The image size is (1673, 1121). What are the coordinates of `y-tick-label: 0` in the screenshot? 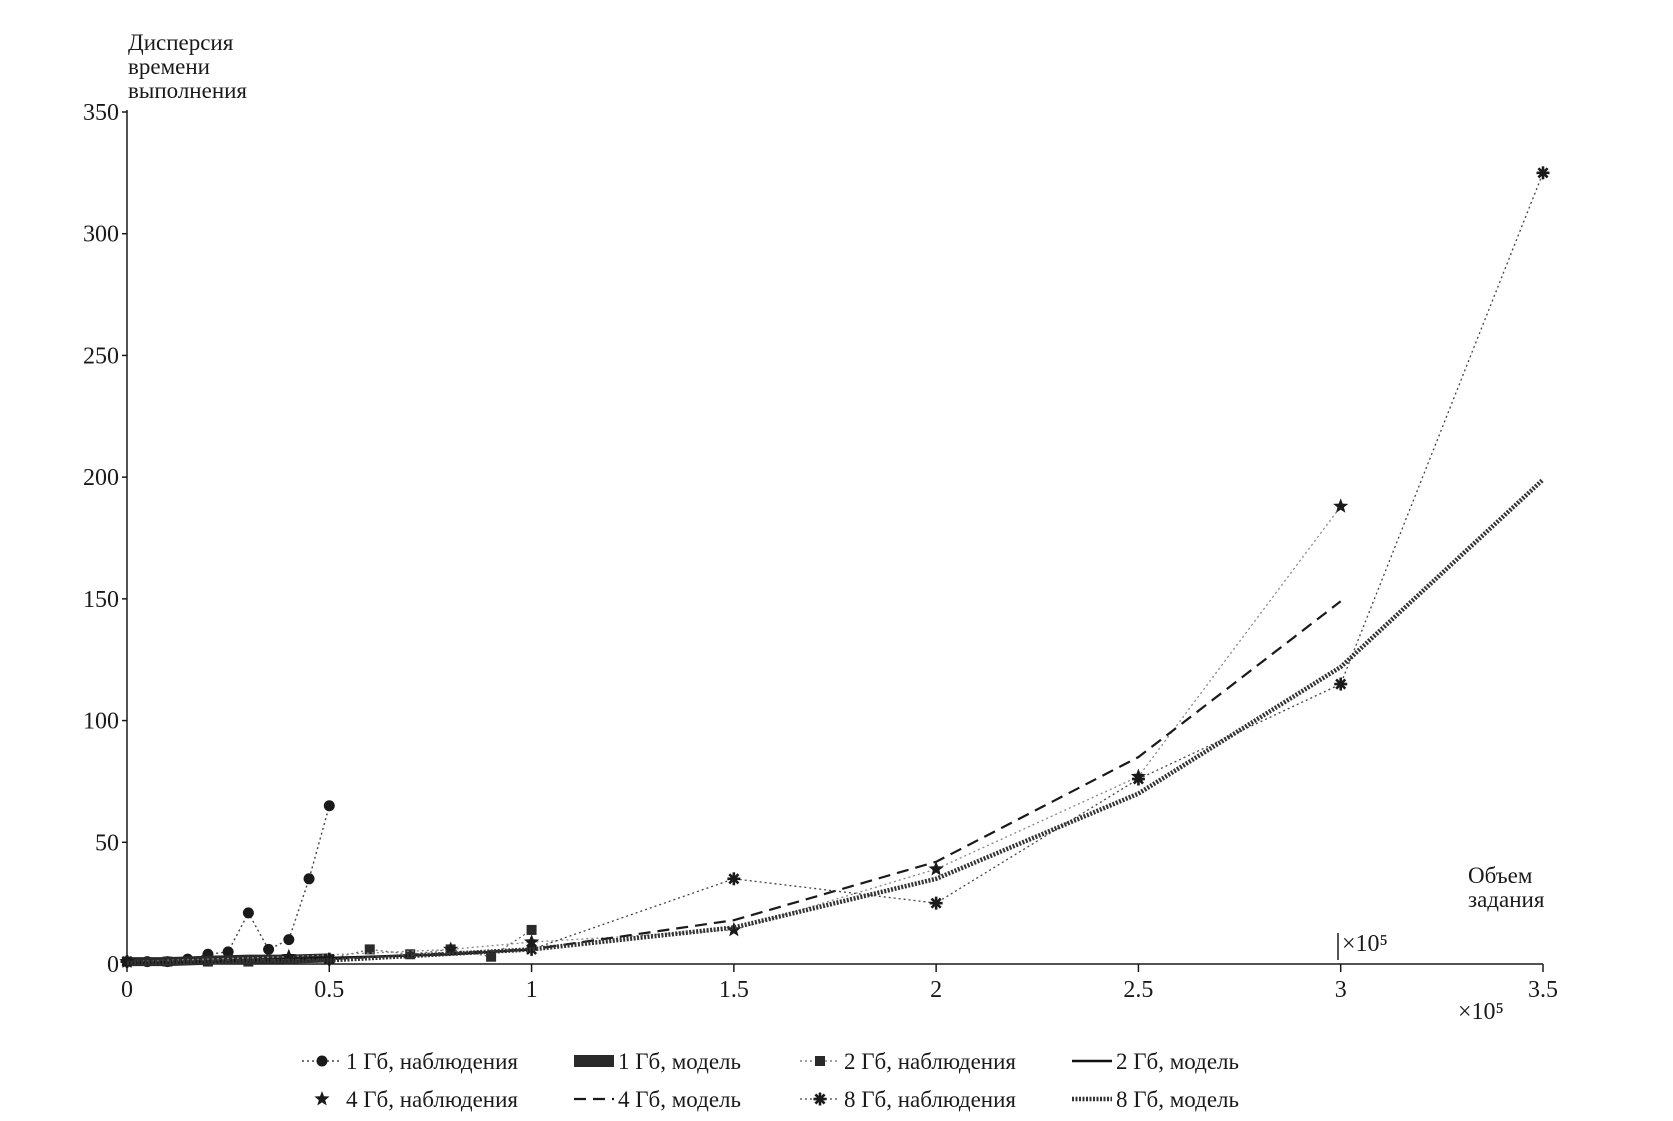 It's located at (113, 965).